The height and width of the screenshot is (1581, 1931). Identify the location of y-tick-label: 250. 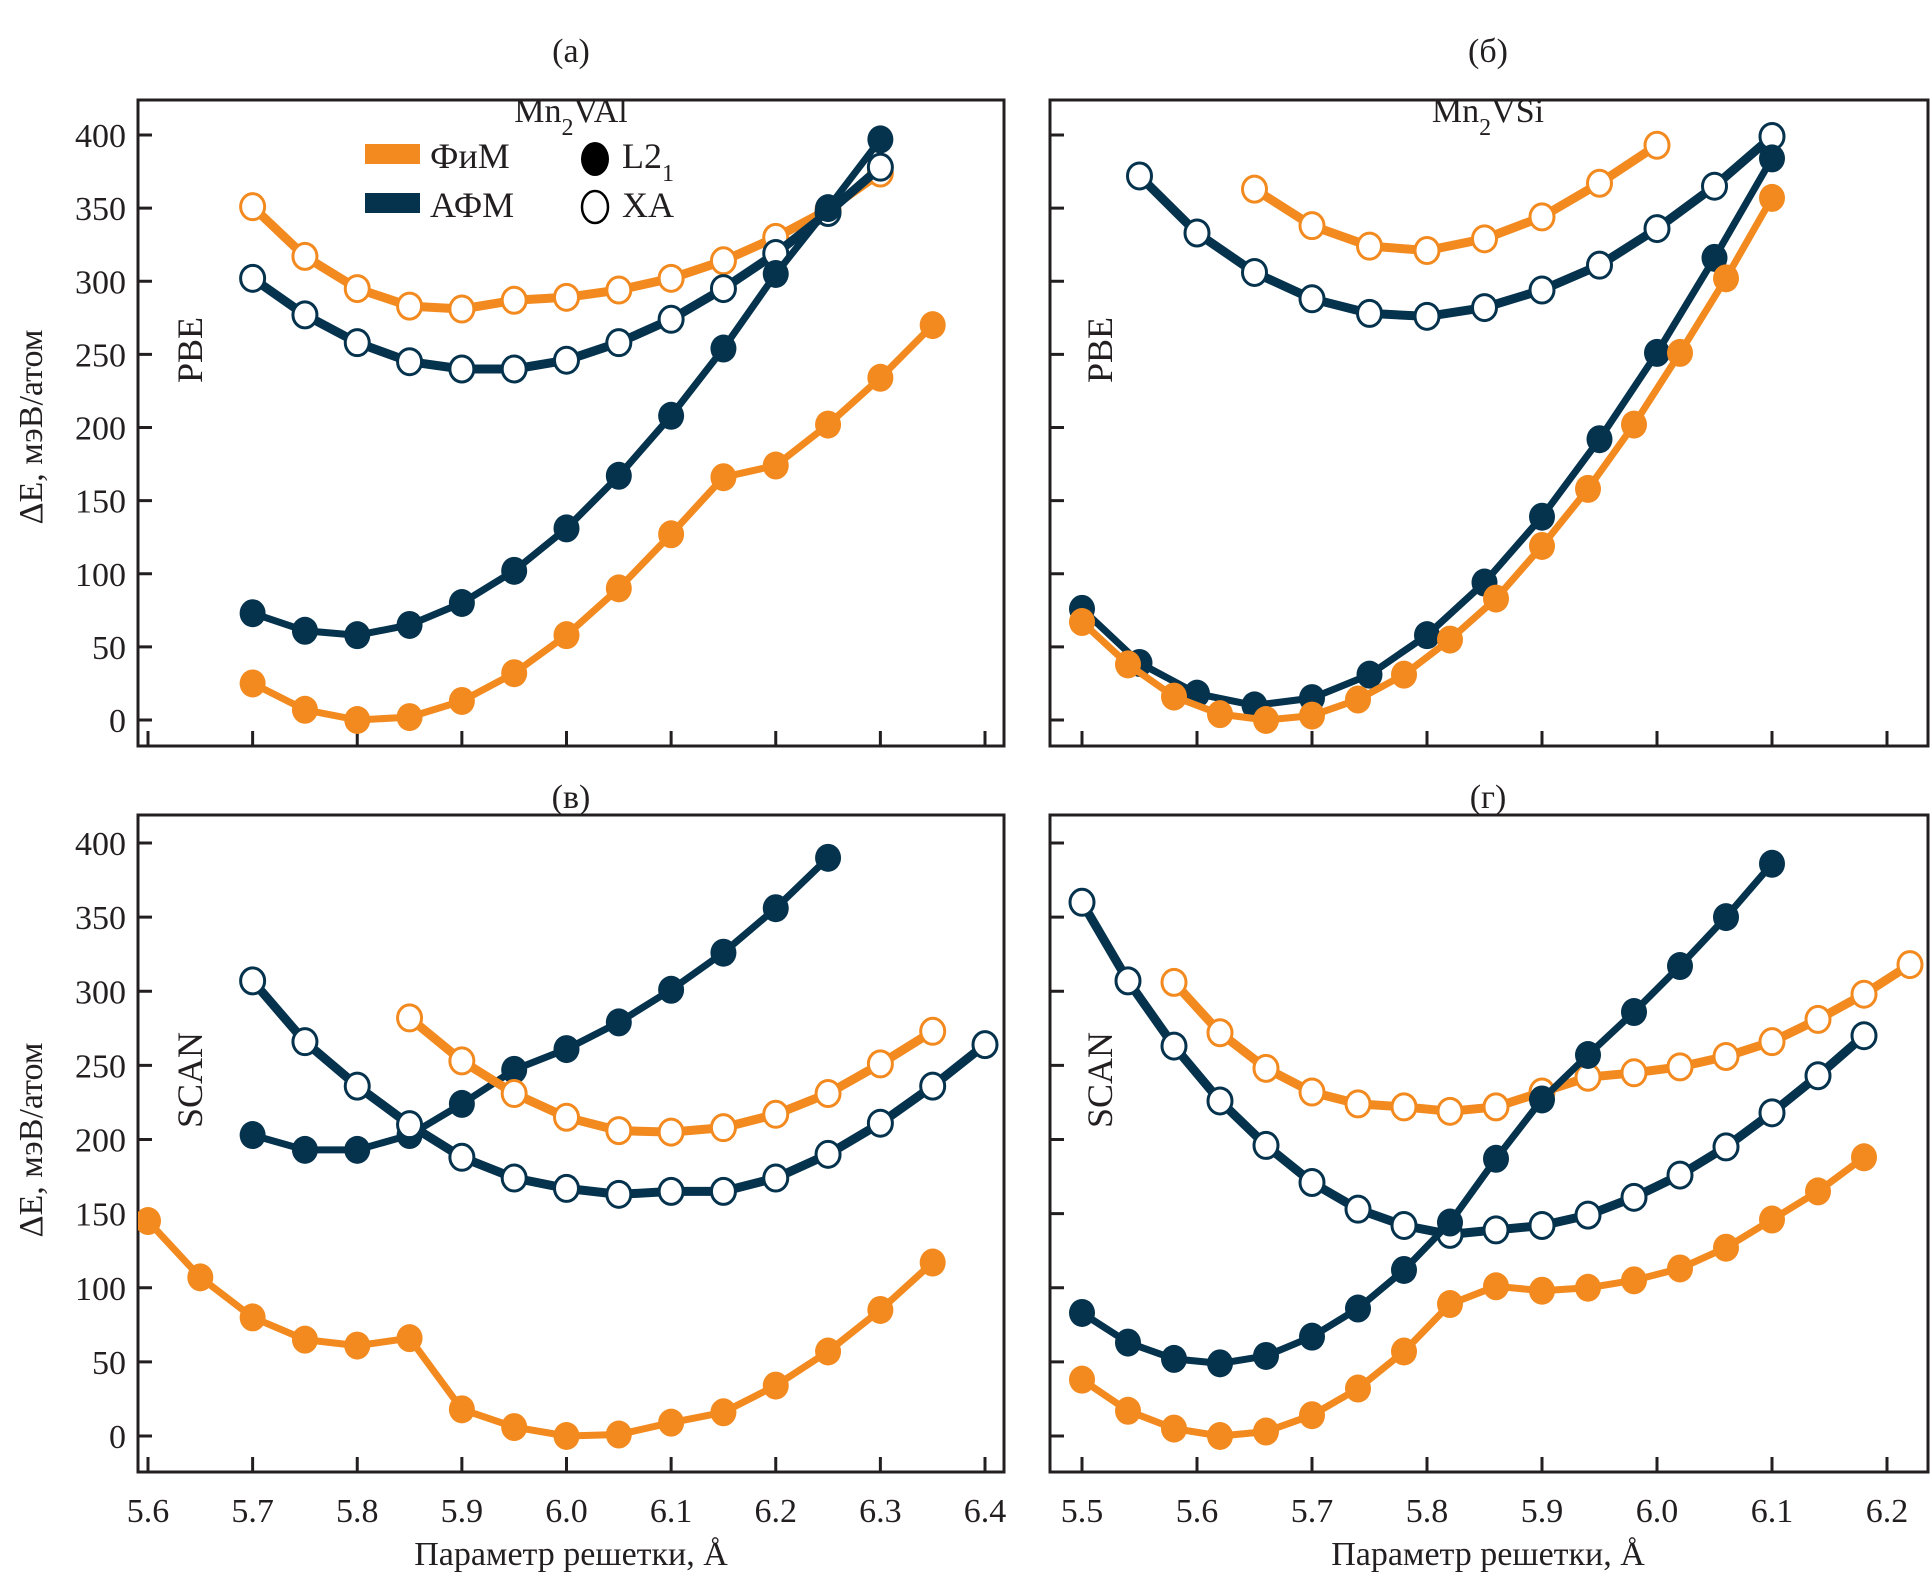
(100, 1066).